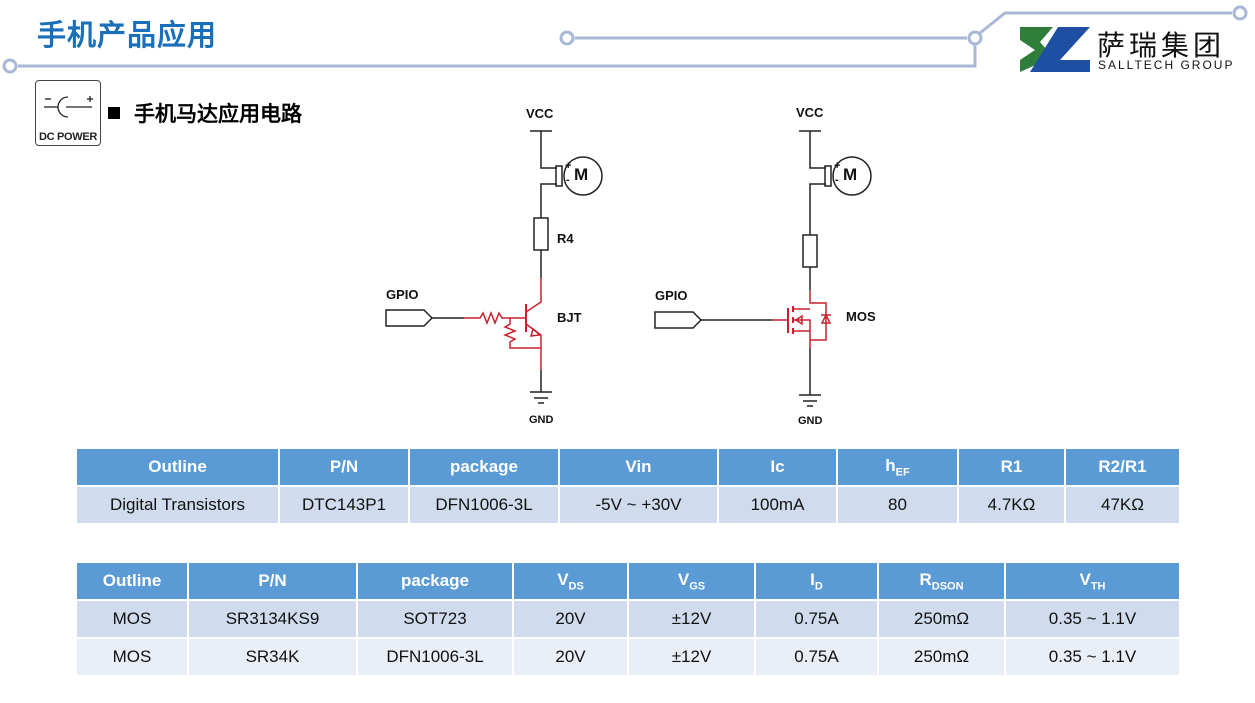 This screenshot has height=703, width=1255. Describe the element at coordinates (435, 619) in the screenshot. I see `table-cell: SOT723` at that location.